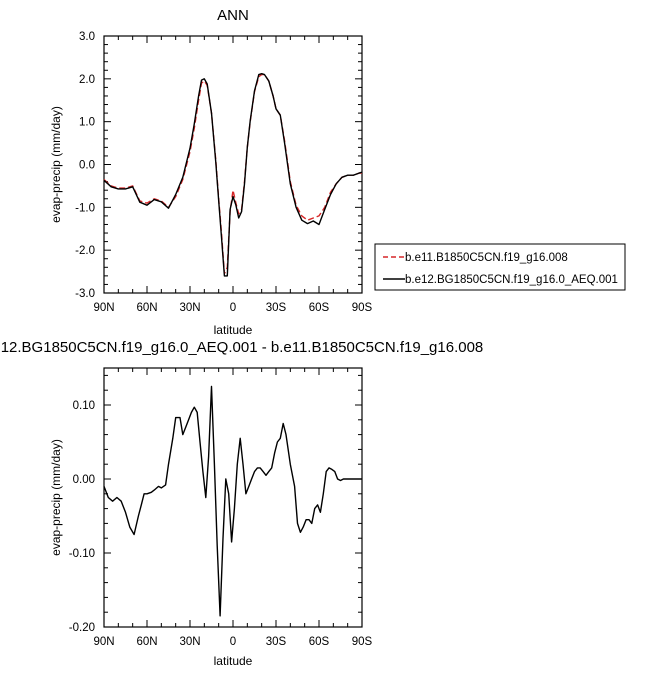 The image size is (671, 675). What do you see at coordinates (87, 166) in the screenshot?
I see `y-tick-label: 0.0` at bounding box center [87, 166].